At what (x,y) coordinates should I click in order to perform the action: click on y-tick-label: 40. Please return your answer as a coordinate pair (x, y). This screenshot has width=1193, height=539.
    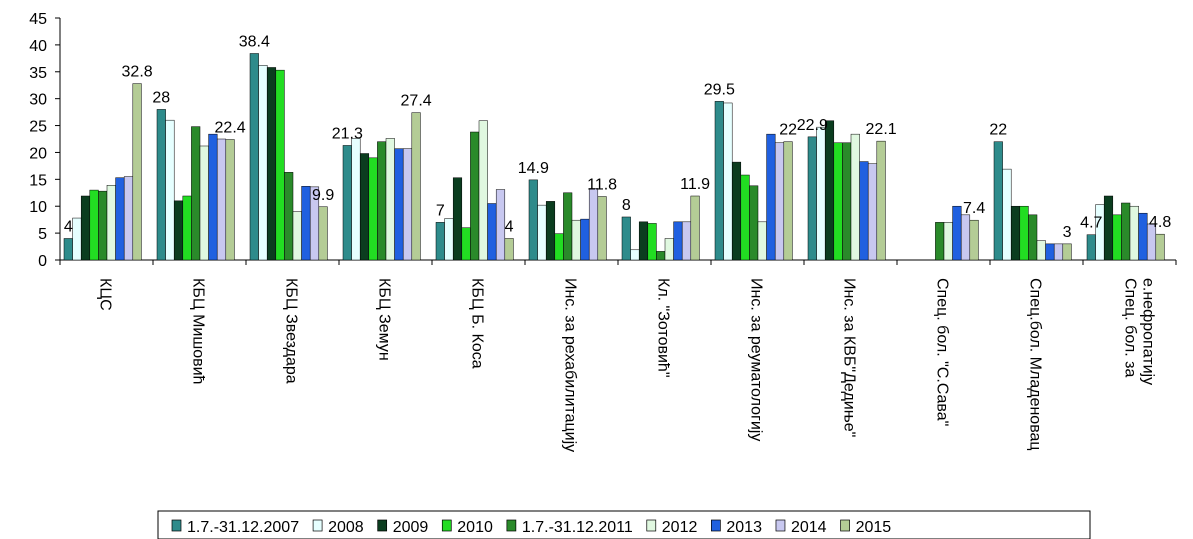
    Looking at the image, I should click on (38, 46).